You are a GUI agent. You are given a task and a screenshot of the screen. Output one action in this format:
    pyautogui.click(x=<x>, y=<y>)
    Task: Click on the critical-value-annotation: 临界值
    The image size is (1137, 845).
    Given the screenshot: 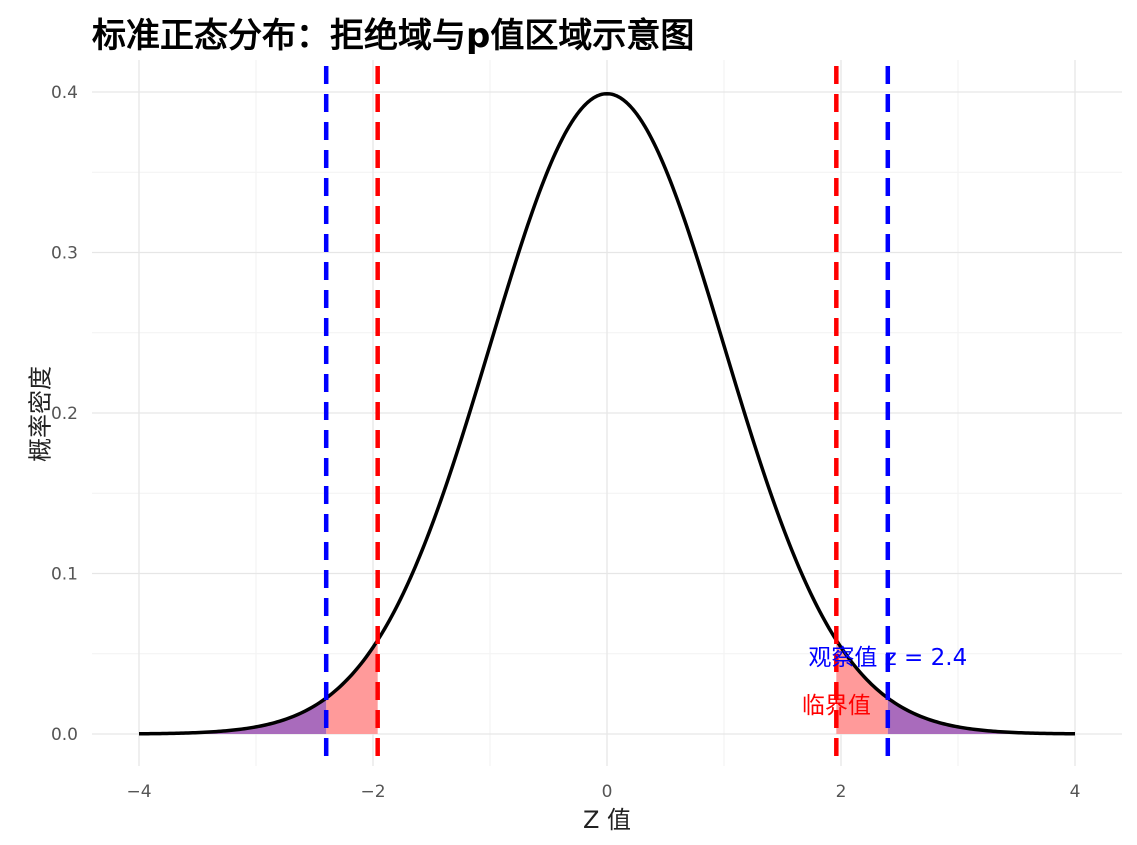 What is the action you would take?
    pyautogui.click(x=836, y=706)
    